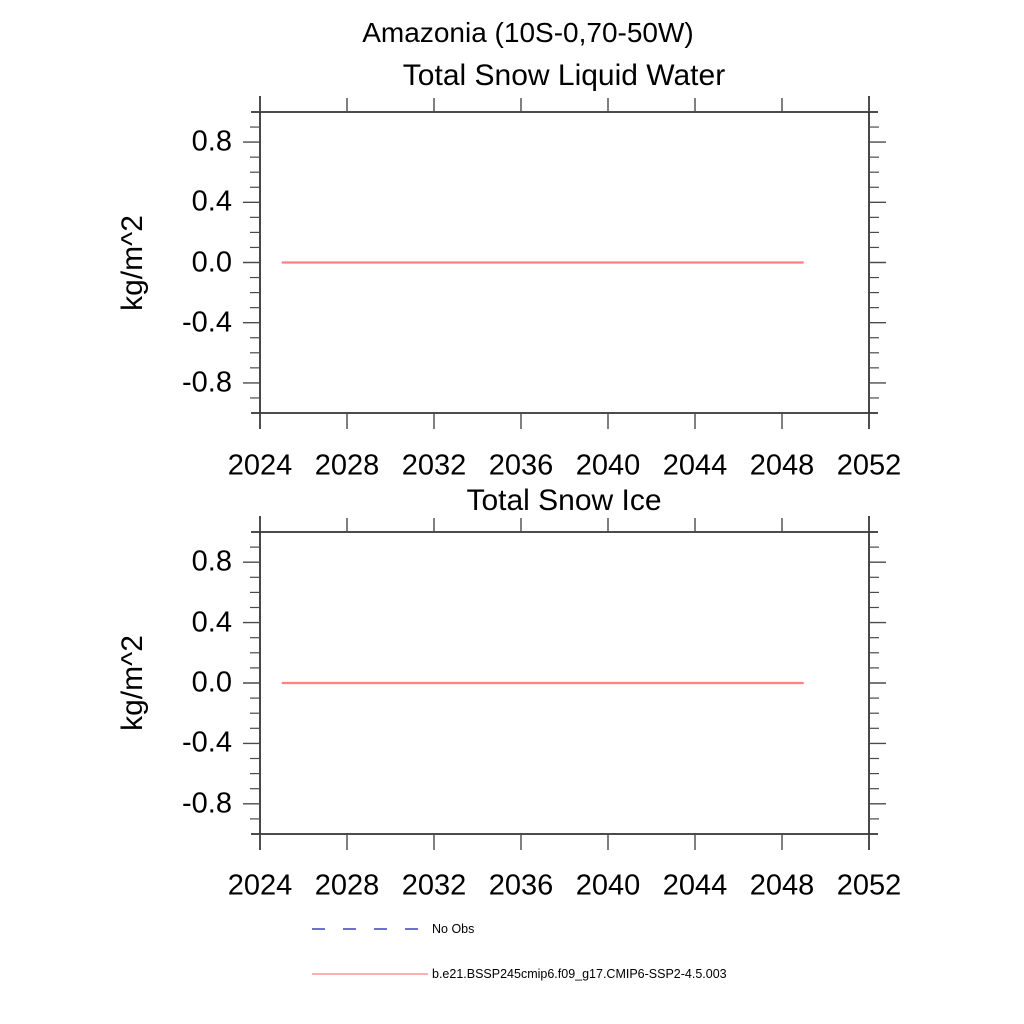 The height and width of the screenshot is (1024, 1024). Describe the element at coordinates (453, 929) in the screenshot. I see `legend-label-no-obs: No Obs` at that location.